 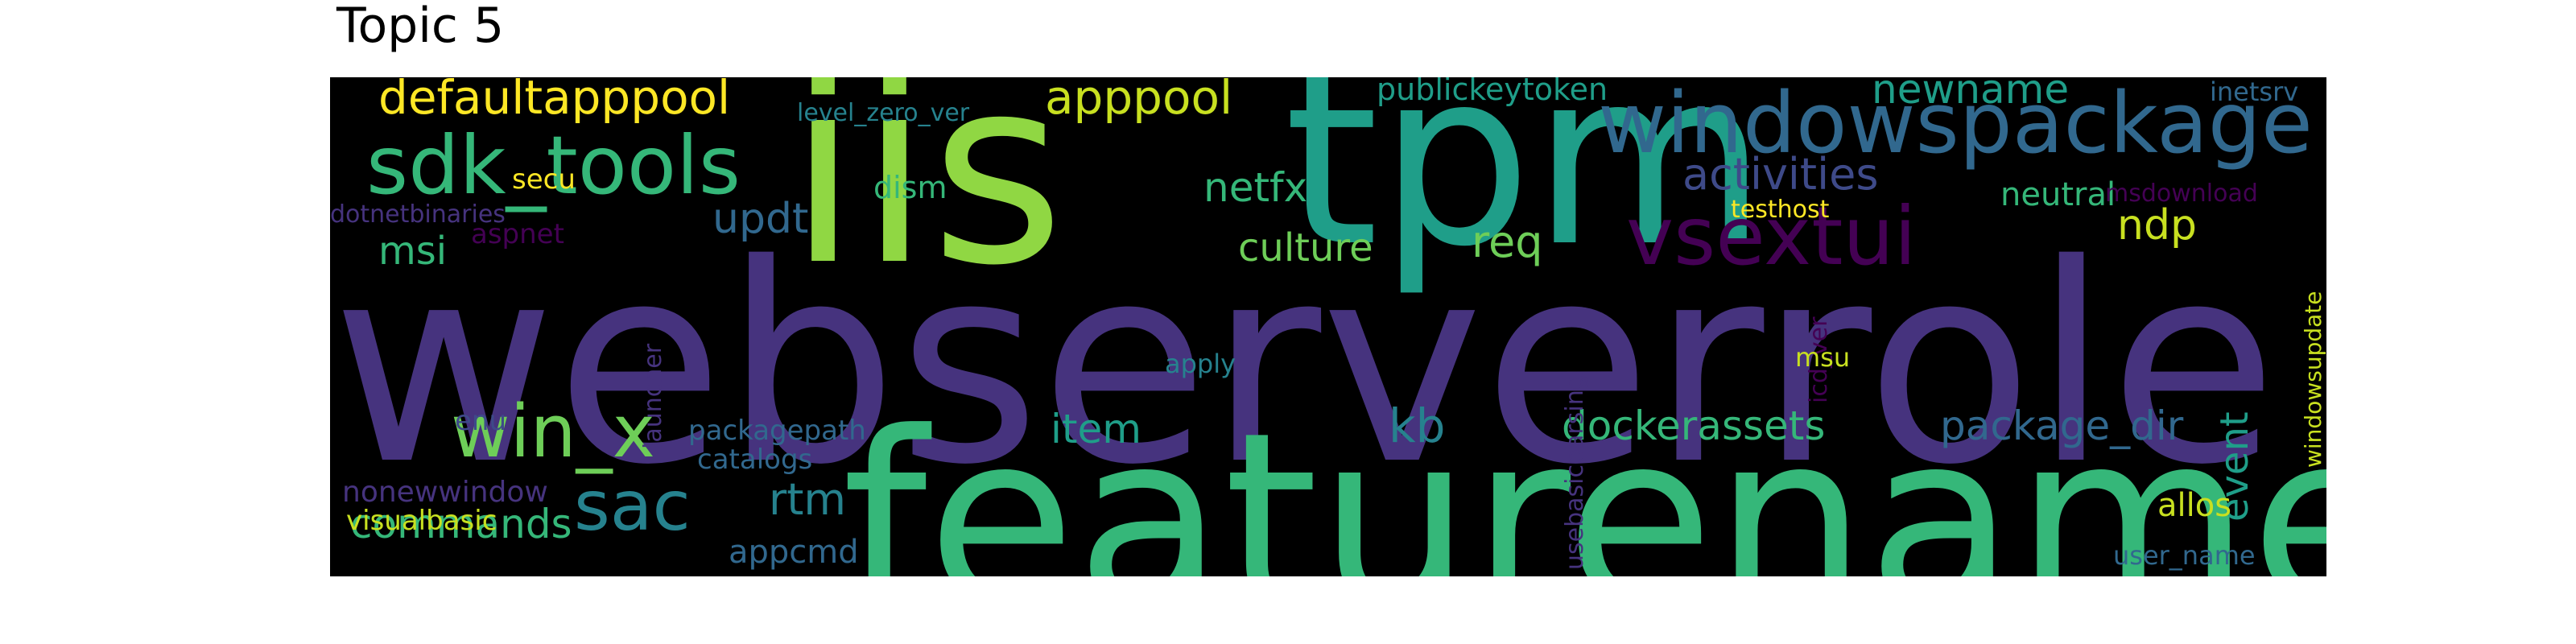 I want to click on word-newname: newname, so click(x=1971, y=95).